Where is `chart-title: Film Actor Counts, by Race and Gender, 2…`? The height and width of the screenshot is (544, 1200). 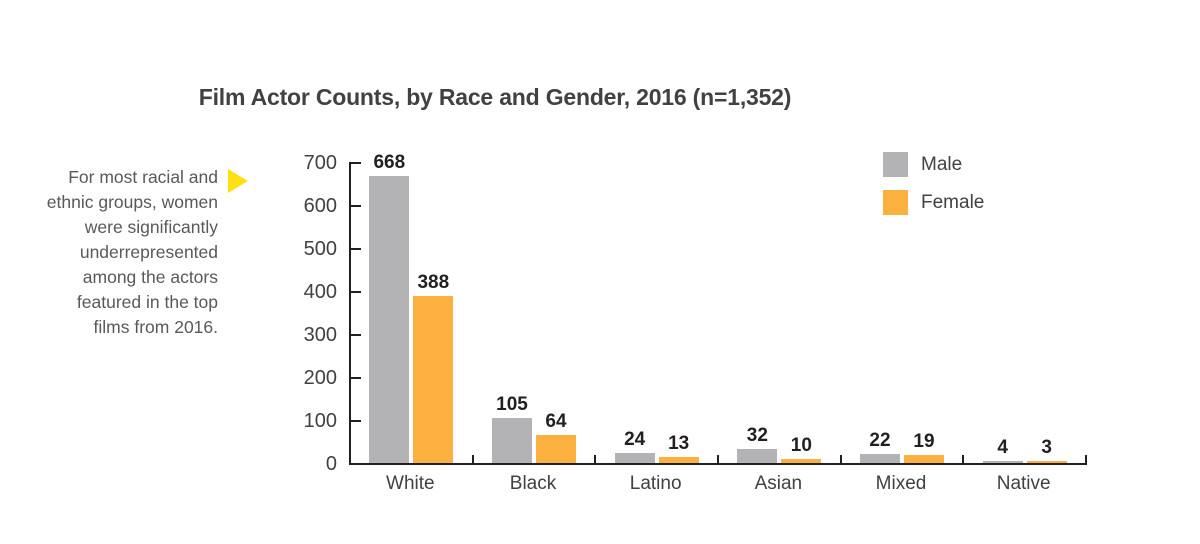 chart-title: Film Actor Counts, by Race and Gender, 2… is located at coordinates (495, 97).